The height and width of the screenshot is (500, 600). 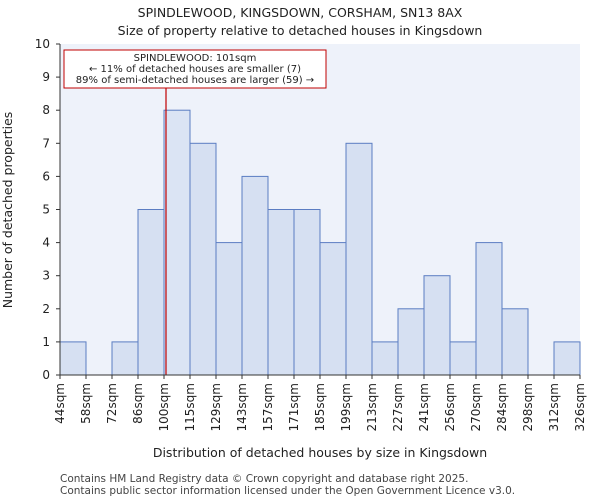 What do you see at coordinates (46, 375) in the screenshot?
I see `y-tick-label: 0` at bounding box center [46, 375].